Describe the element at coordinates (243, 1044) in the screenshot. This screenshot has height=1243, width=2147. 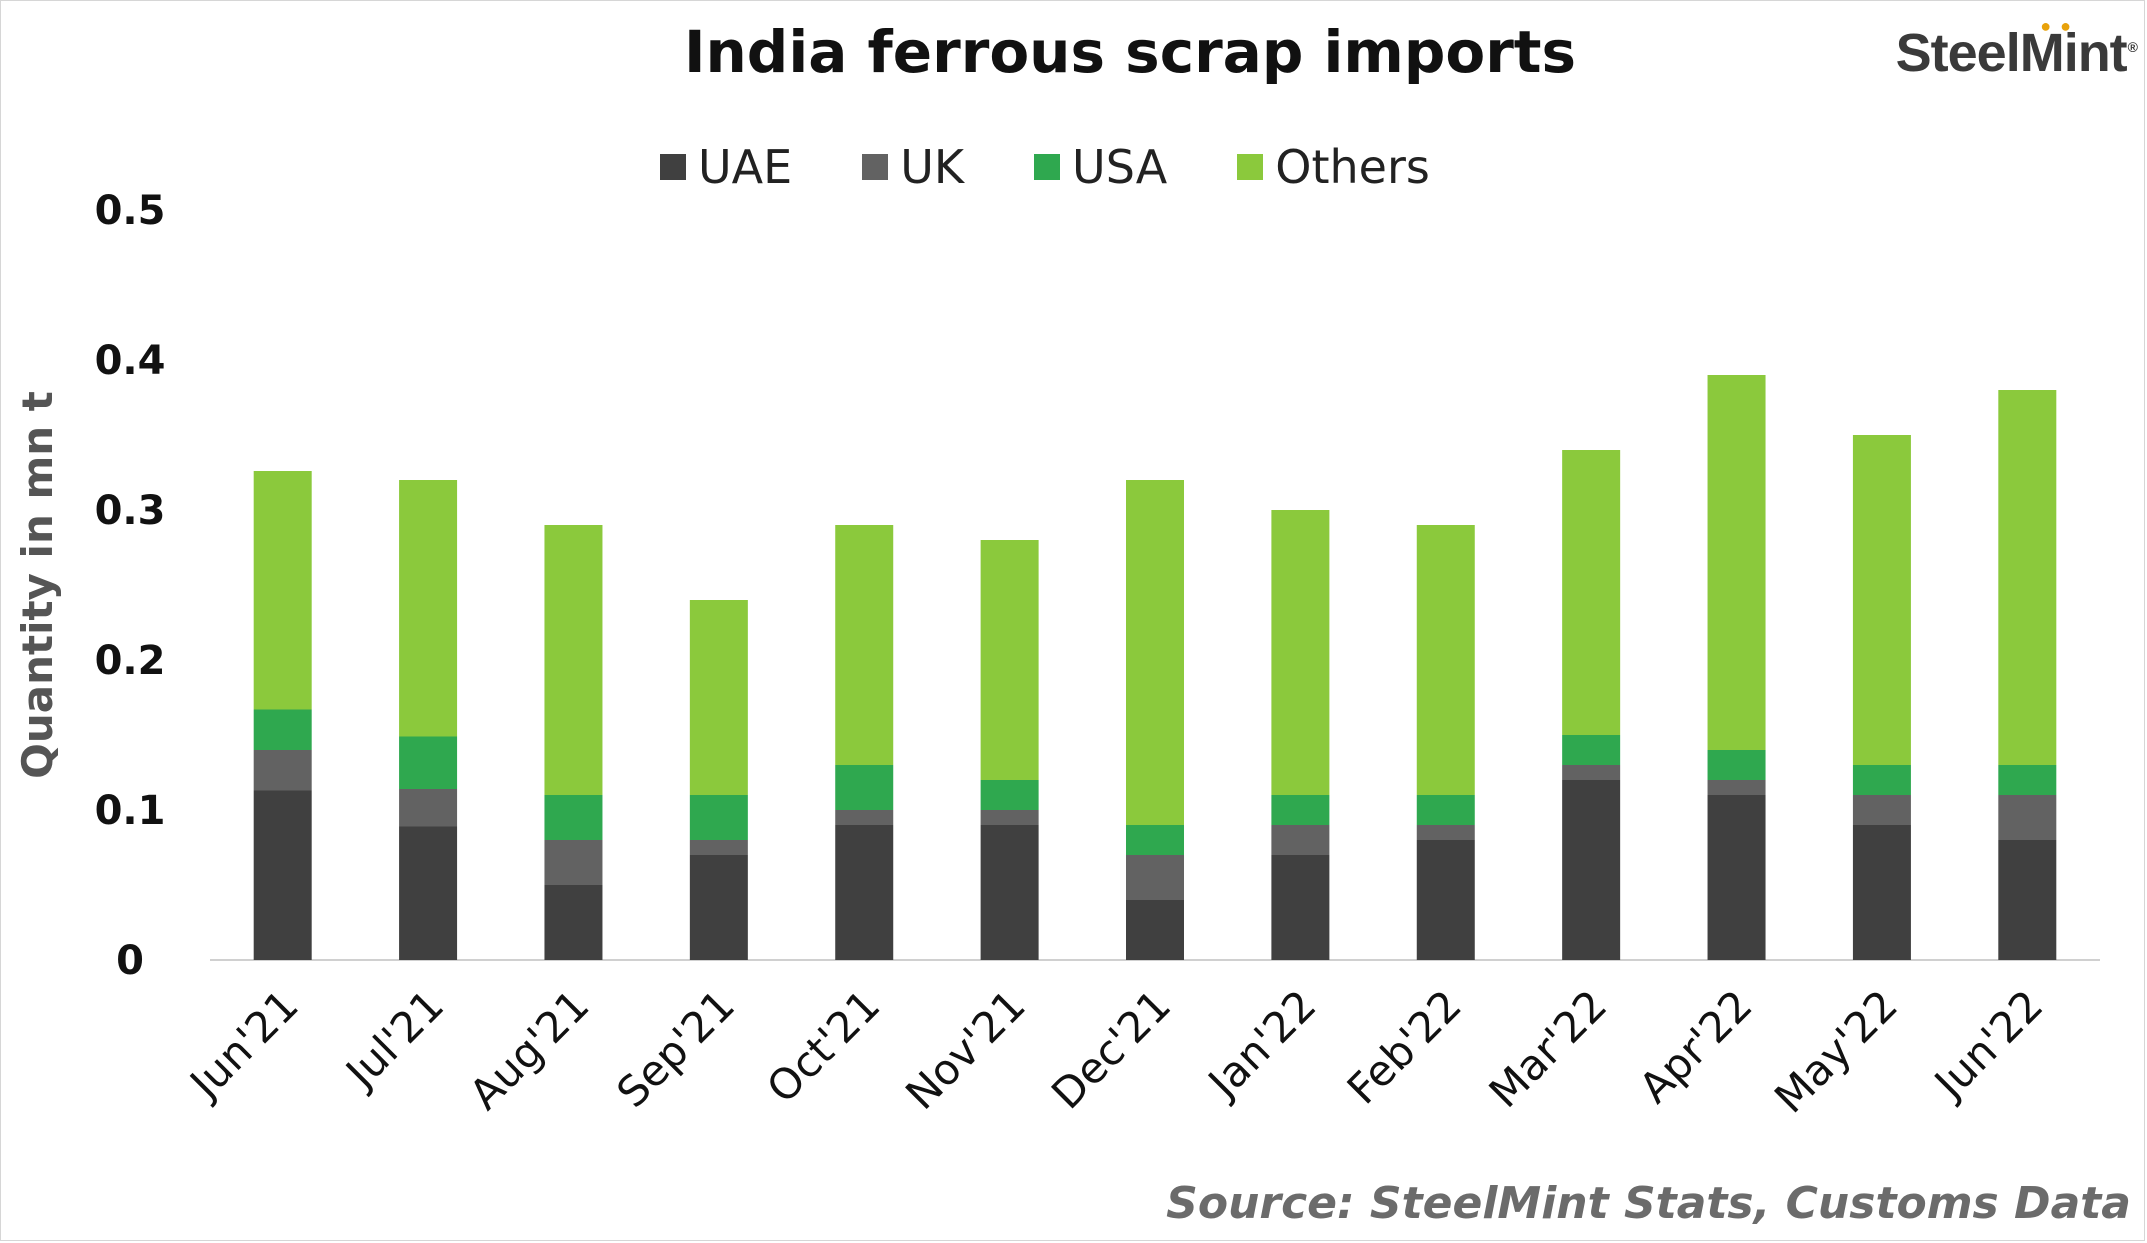
I see `x-tick-label: Jun'21` at that location.